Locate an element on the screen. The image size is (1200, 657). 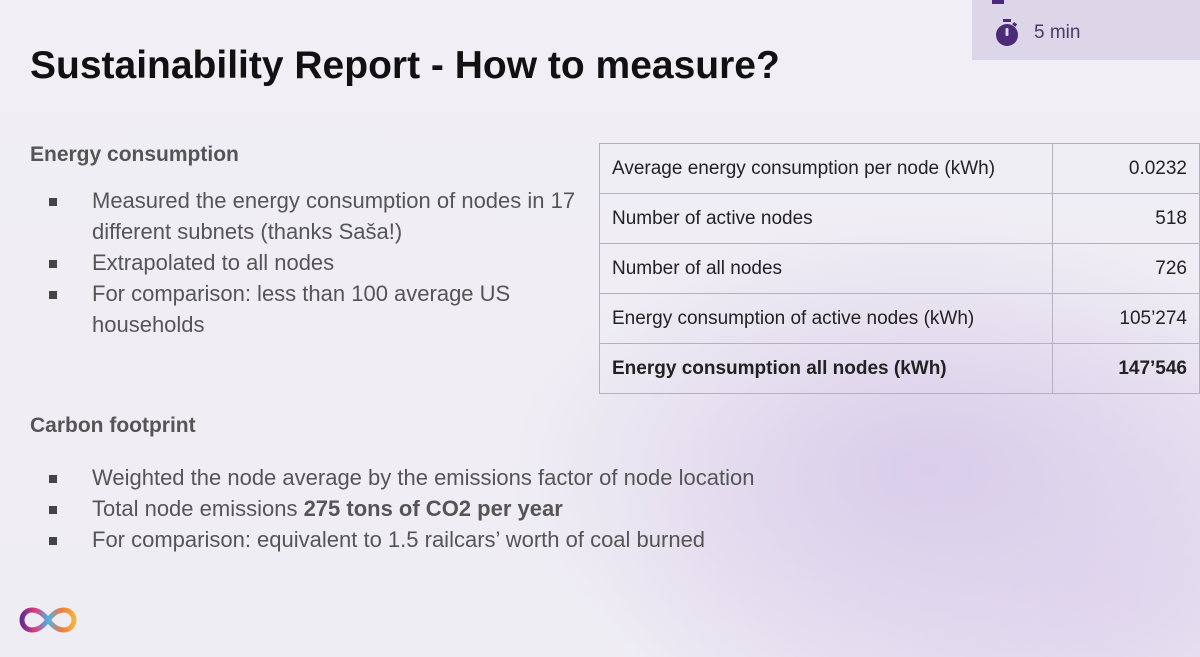
stopwatch-icon is located at coordinates (1007, 32).